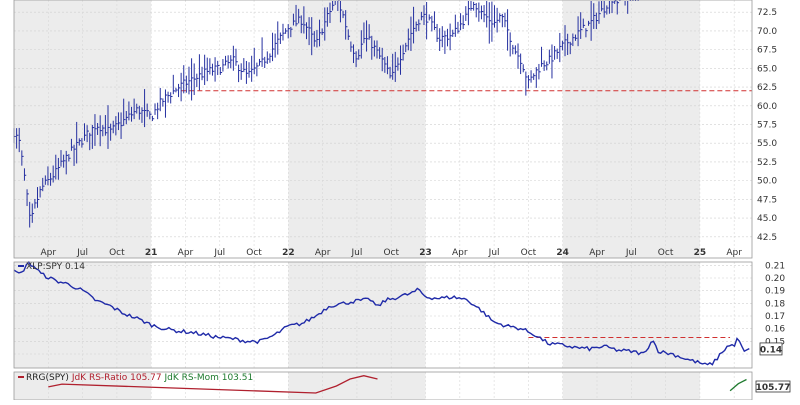  Describe the element at coordinates (767, 182) in the screenshot. I see `price-y-tick-label: 50.0` at that location.